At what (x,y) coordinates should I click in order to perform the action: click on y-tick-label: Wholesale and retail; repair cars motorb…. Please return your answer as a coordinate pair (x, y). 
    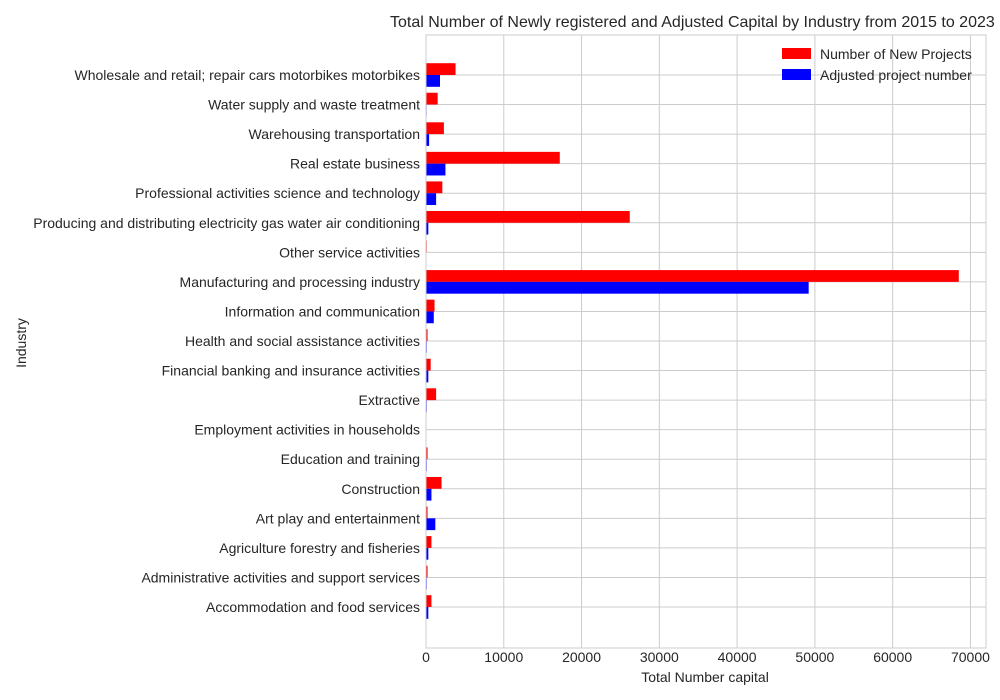
    Looking at the image, I should click on (247, 75).